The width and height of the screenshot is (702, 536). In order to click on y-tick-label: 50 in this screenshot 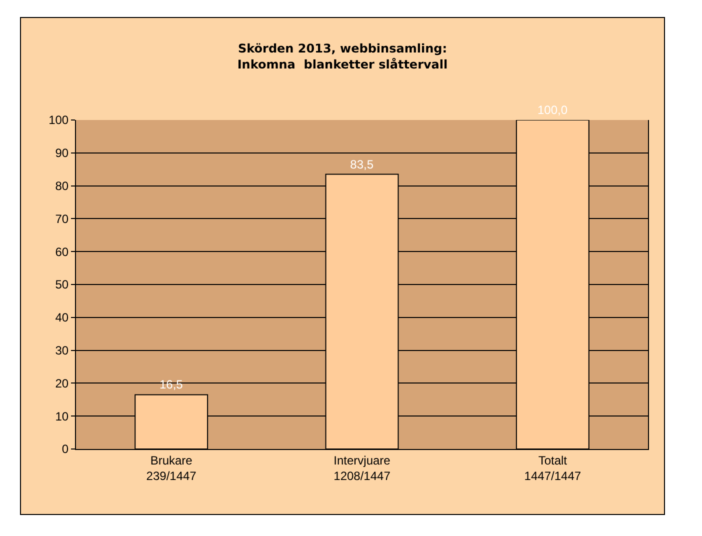, I will do `click(62, 285)`.